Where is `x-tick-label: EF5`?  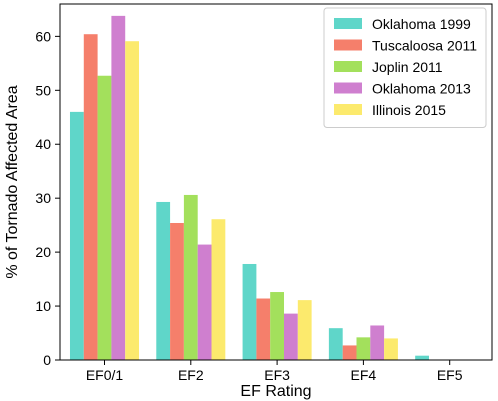
x-tick-label: EF5 is located at coordinates (450, 375).